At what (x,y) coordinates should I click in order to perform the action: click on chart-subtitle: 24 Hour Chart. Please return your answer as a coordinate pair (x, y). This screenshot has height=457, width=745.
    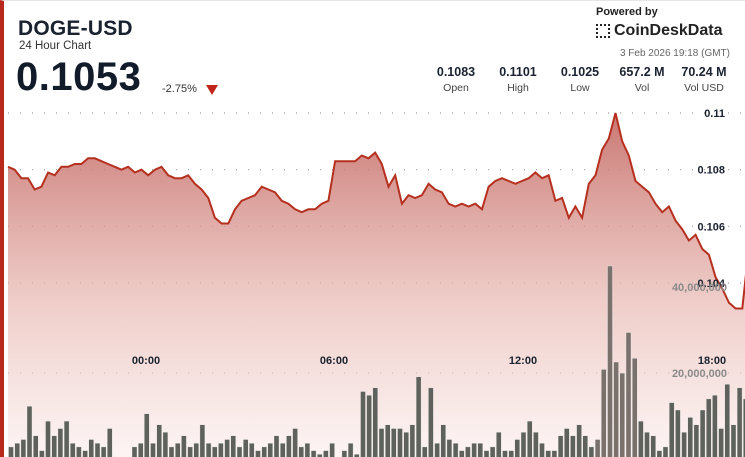
    Looking at the image, I should click on (55, 46).